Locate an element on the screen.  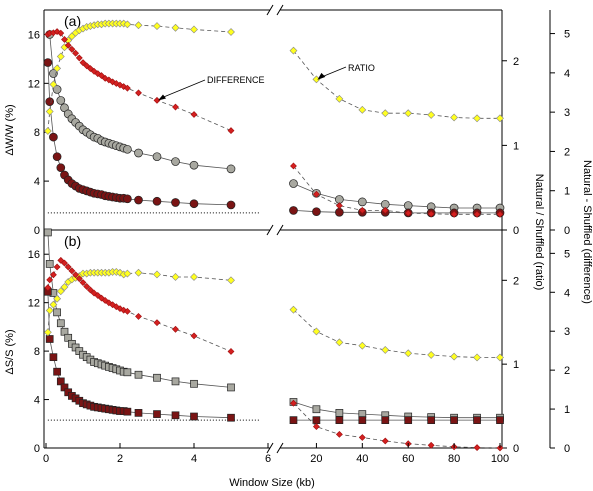
difference-arrowhead is located at coordinates (162, 97).